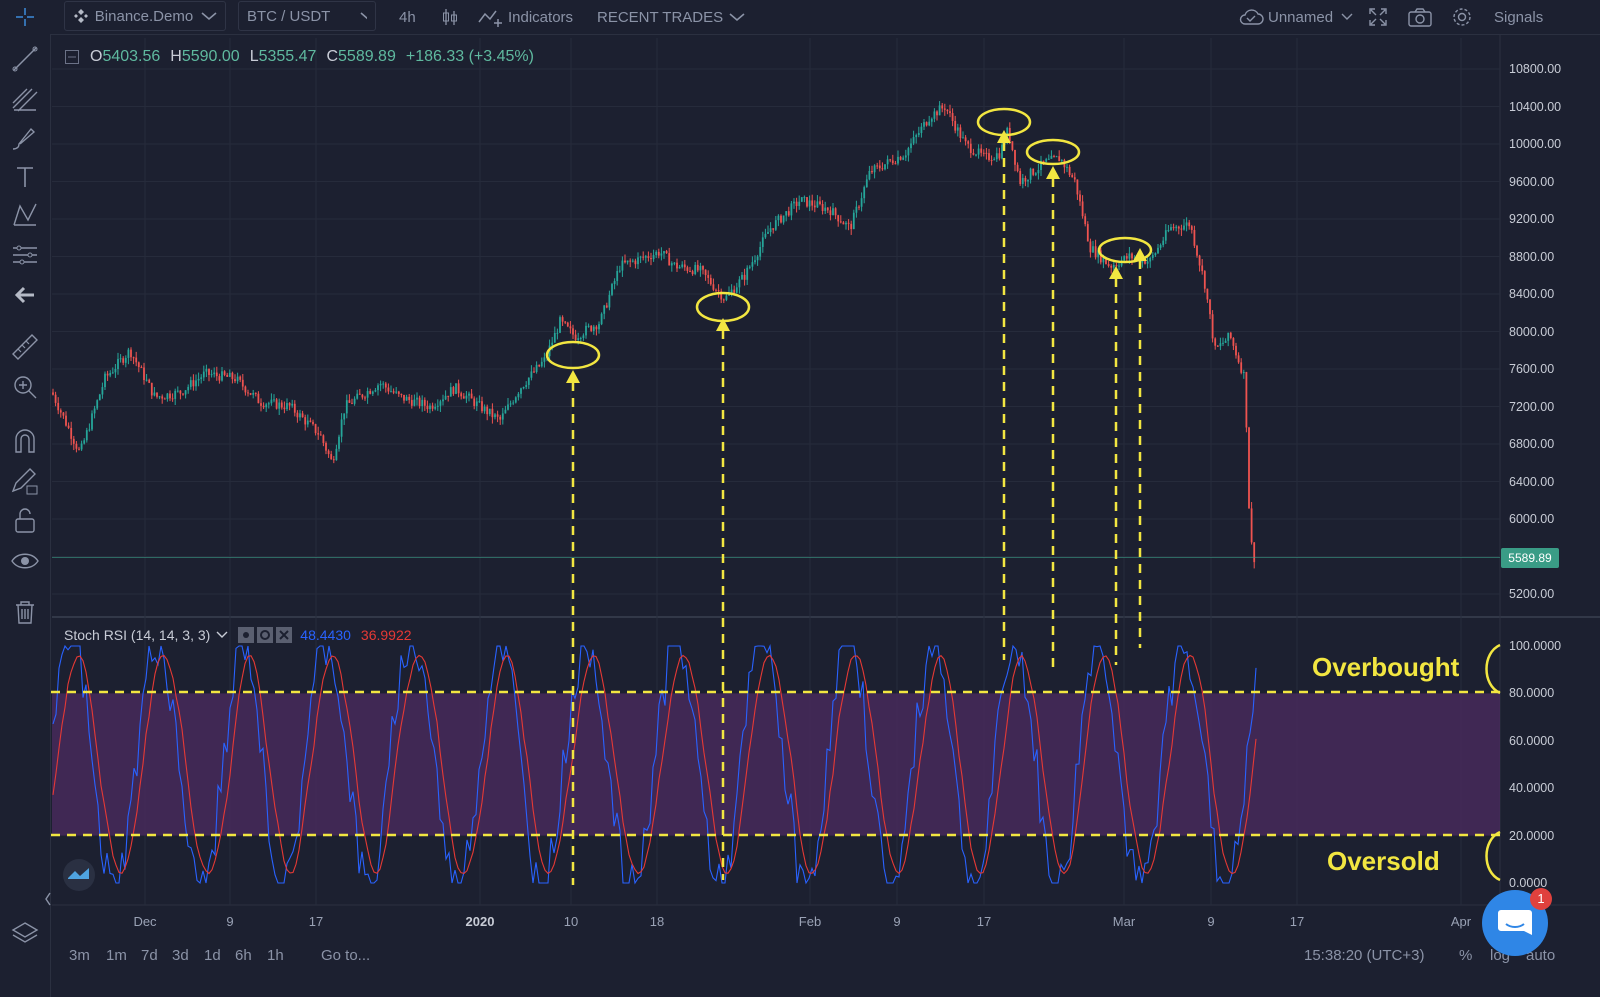 This screenshot has width=1600, height=997. What do you see at coordinates (212, 955) in the screenshot?
I see `range-button: 1d` at bounding box center [212, 955].